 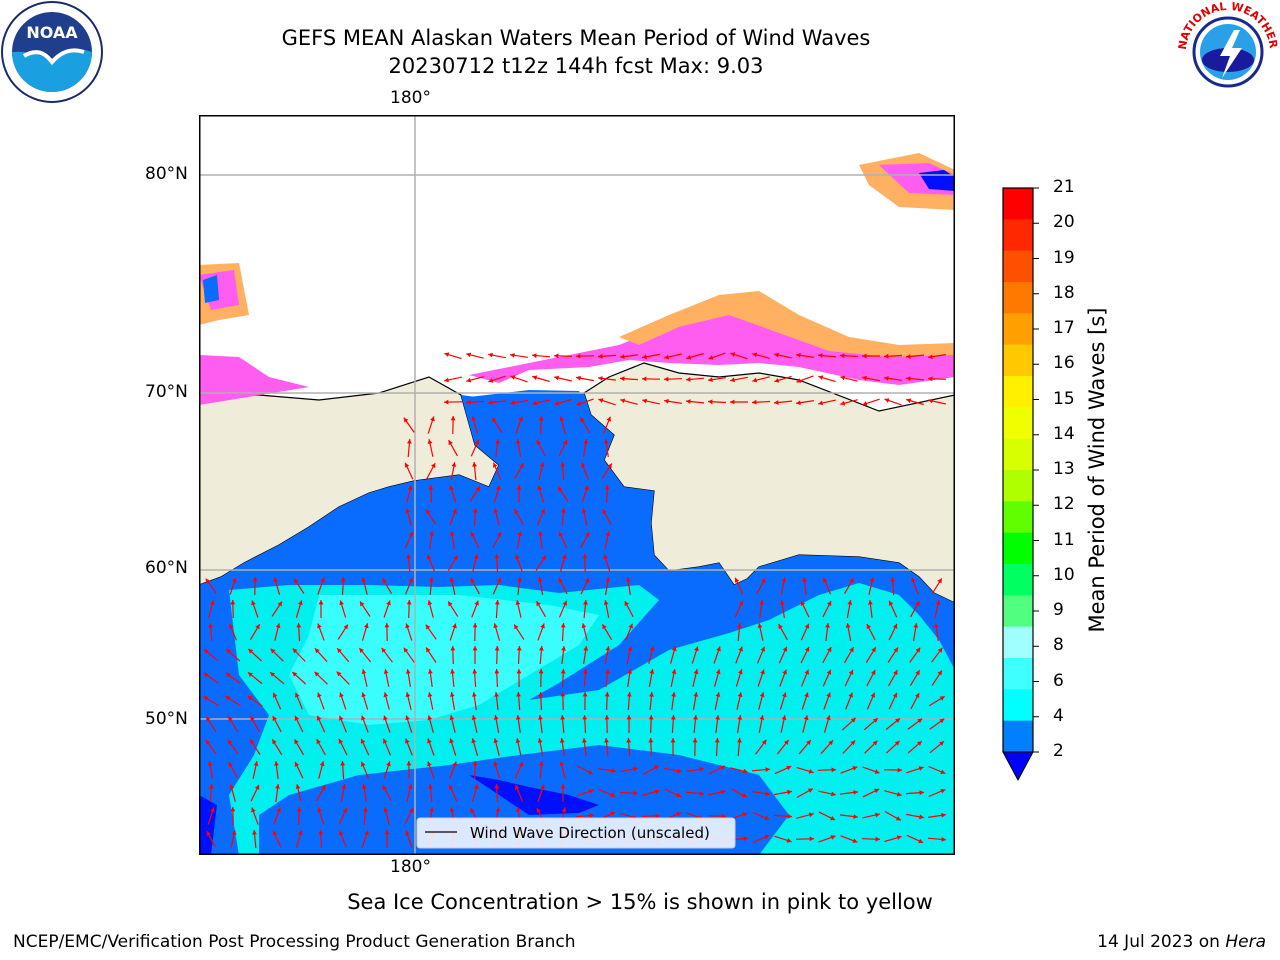 I want to click on ice-band-east-orange, so click(x=787, y=324).